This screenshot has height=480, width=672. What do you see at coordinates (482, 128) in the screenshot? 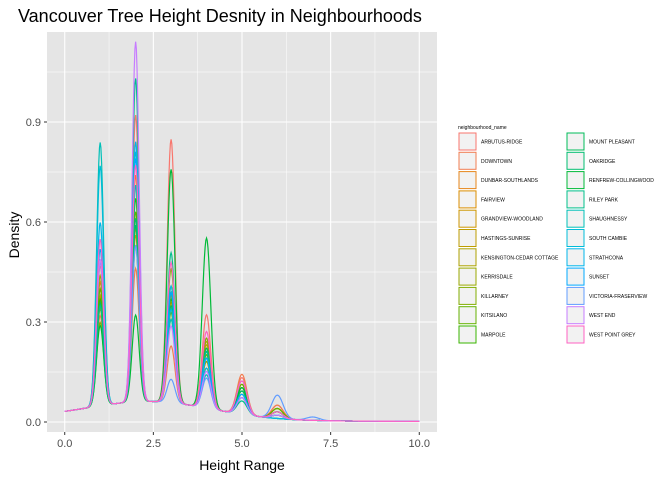
I see `legend-title: neighbourhood_name` at bounding box center [482, 128].